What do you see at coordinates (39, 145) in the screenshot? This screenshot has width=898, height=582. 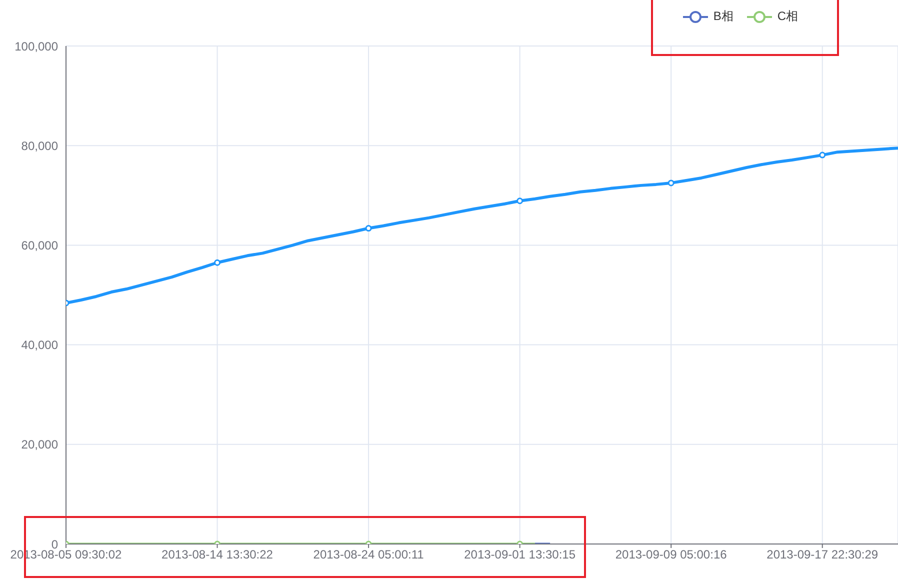 I see `y-tick-label: 80,000` at bounding box center [39, 145].